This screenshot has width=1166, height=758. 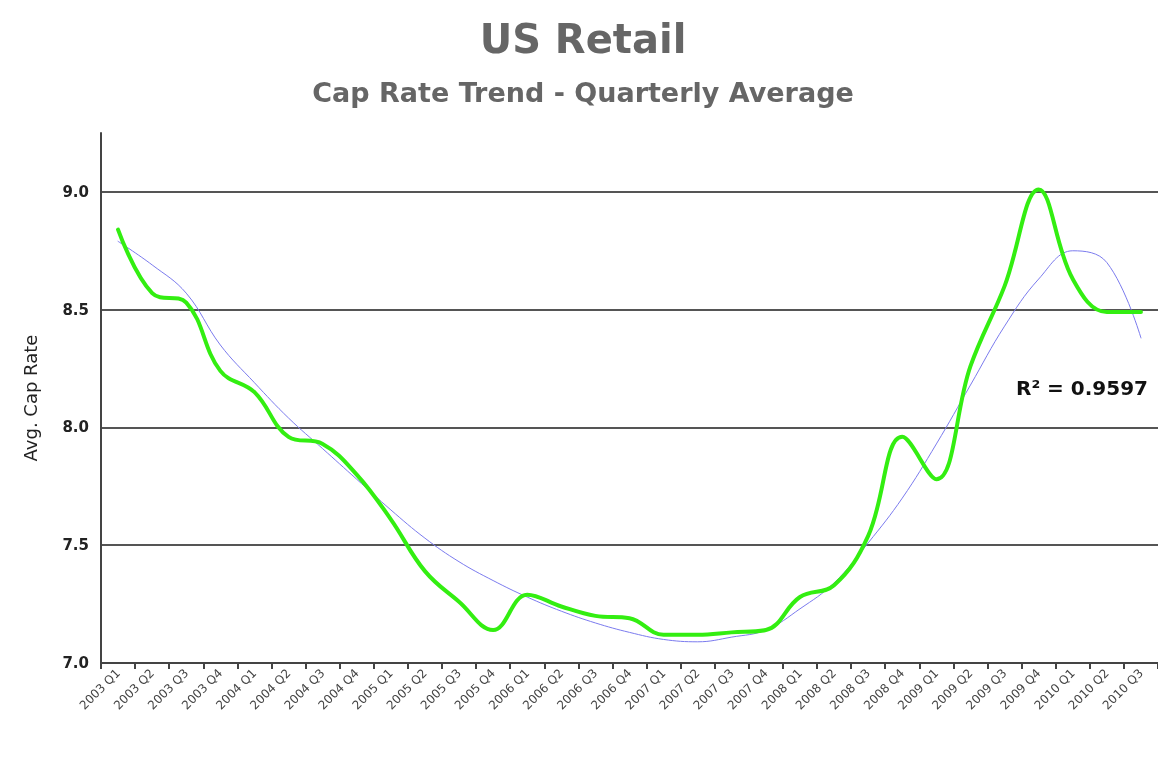 What do you see at coordinates (30, 398) in the screenshot?
I see `y-axis-title: Avg. Cap Rate` at bounding box center [30, 398].